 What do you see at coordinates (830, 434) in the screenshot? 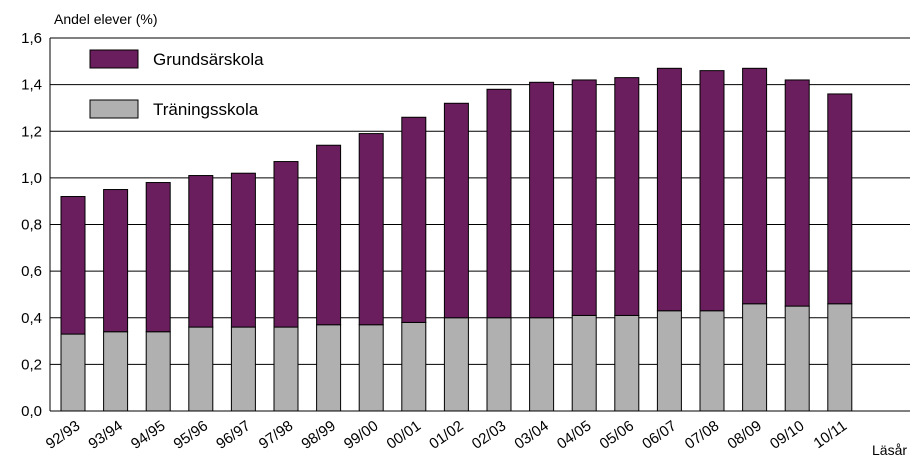
I see `x-tick-label: 10/11` at bounding box center [830, 434].